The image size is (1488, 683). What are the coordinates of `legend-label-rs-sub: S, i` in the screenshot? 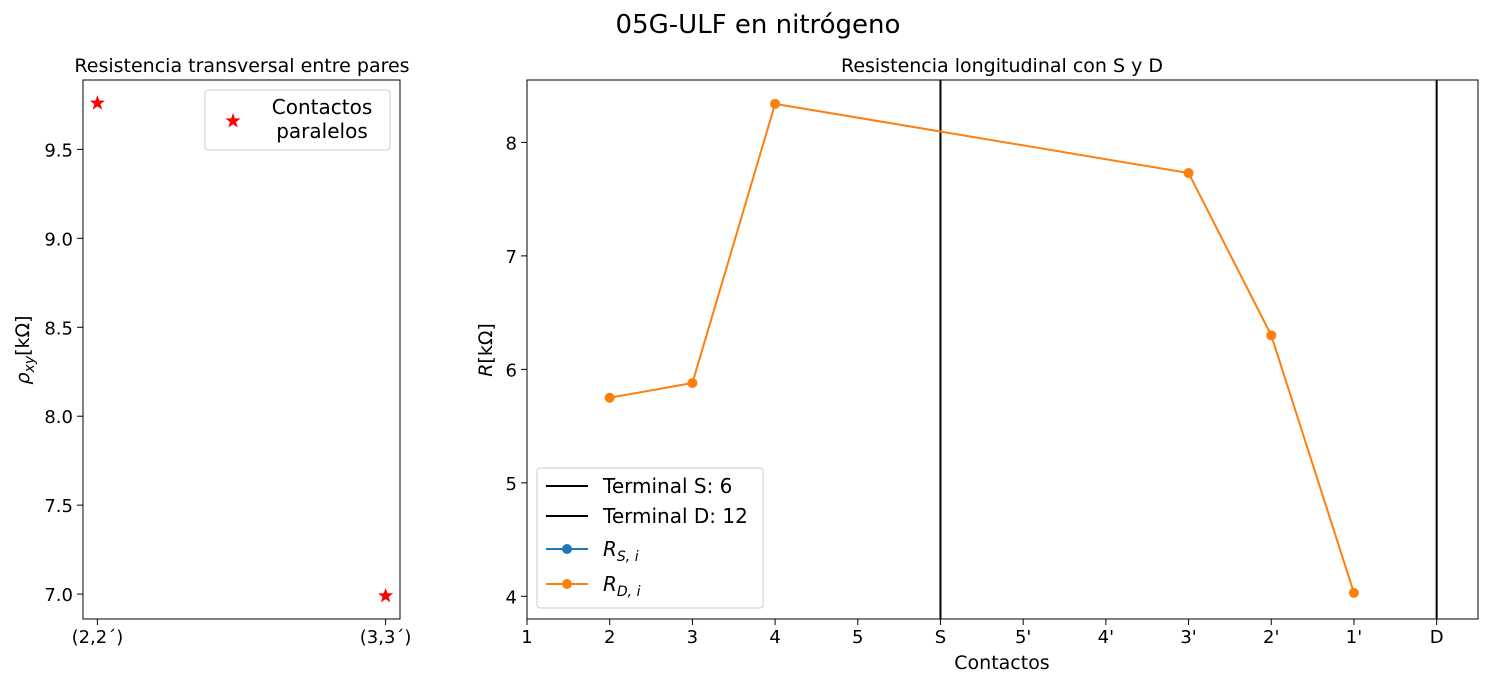 It's located at (628, 557).